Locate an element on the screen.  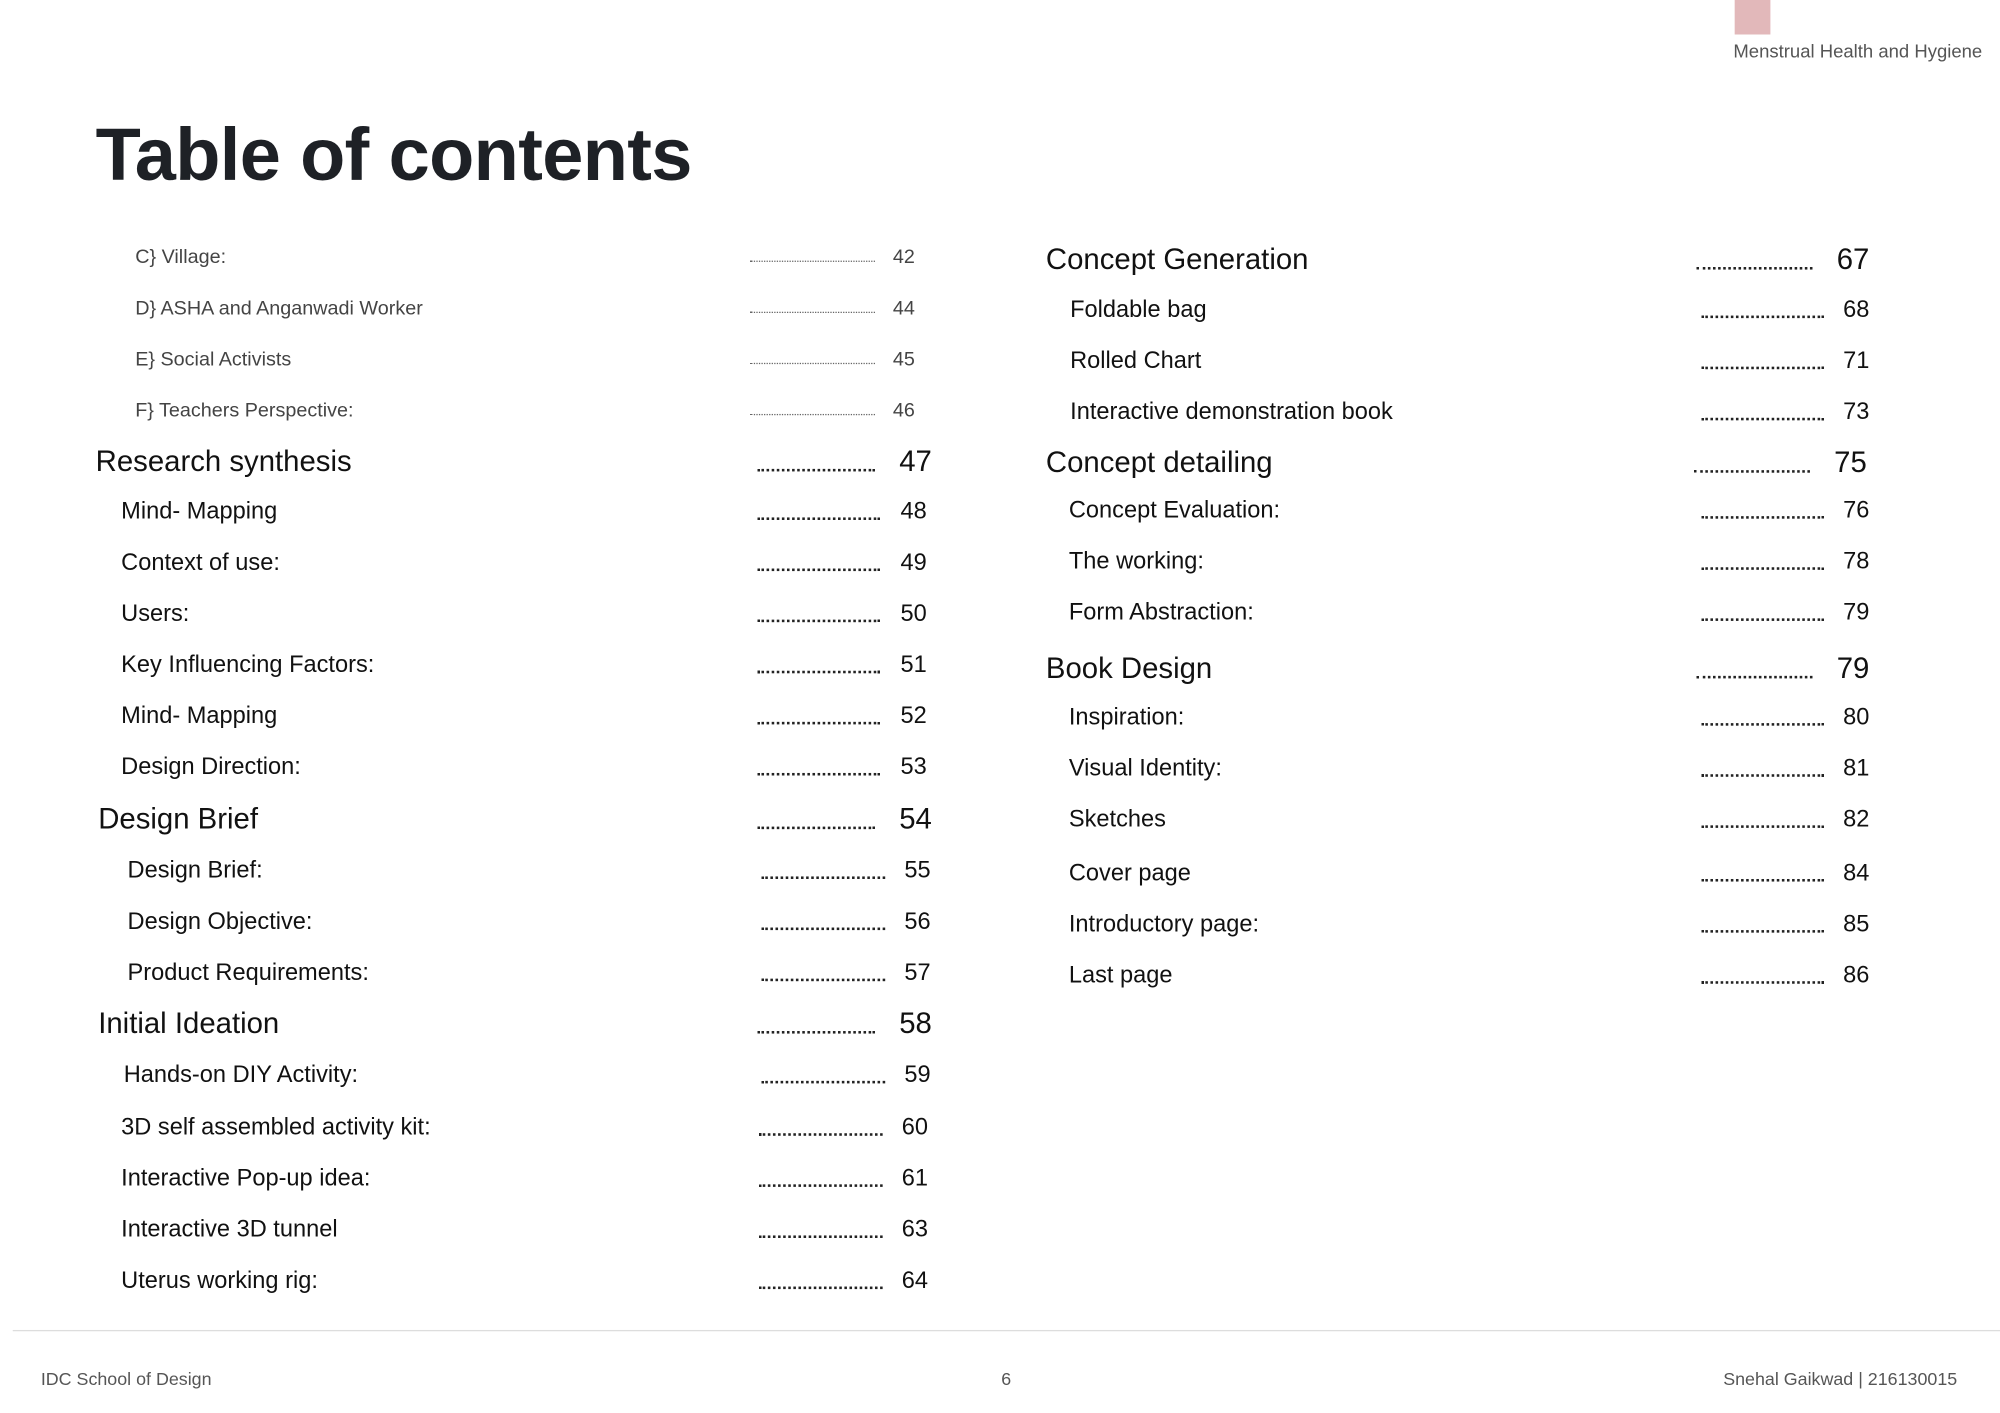
toc-page-number: 51 is located at coordinates (913, 664).